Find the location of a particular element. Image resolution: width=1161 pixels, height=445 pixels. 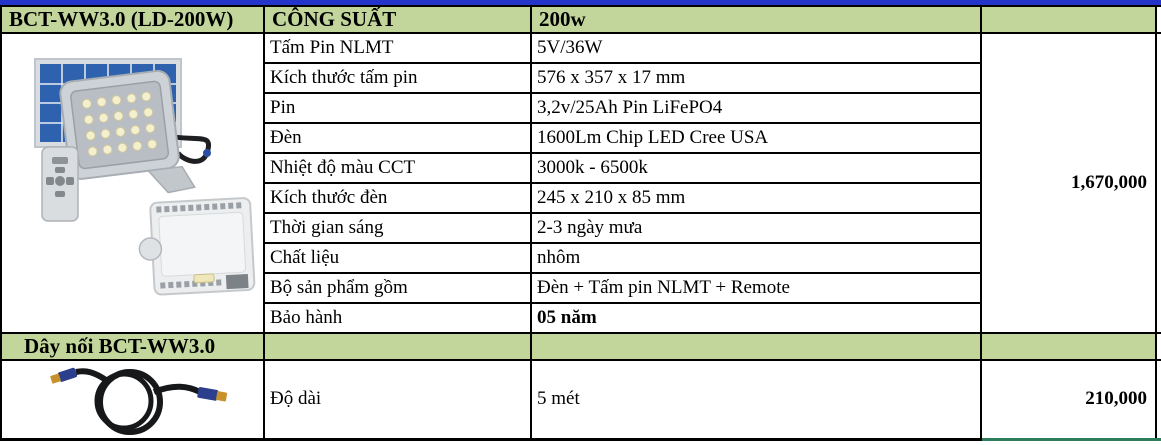

spec-row: Thời gian sáng 2-3 ngày mưa is located at coordinates (581, 228).